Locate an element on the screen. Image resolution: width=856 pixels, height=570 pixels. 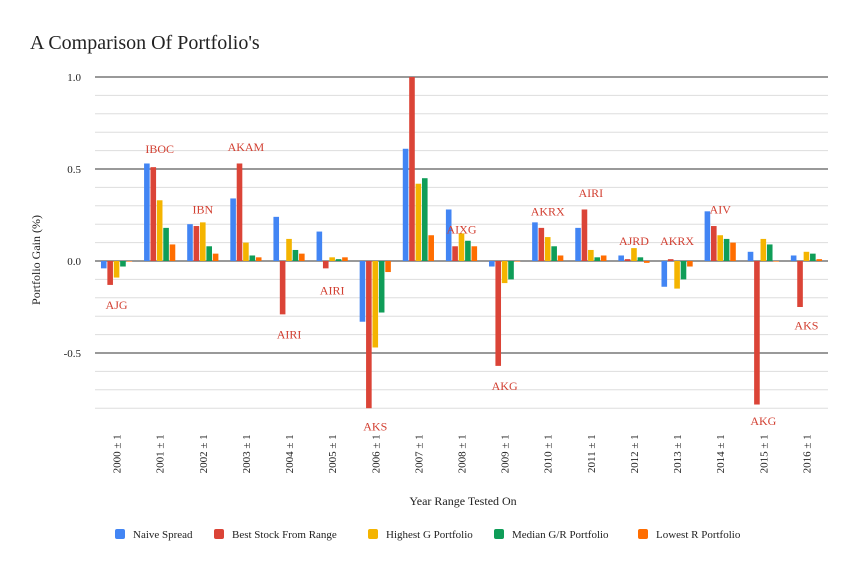
annotation-label: IBN is located at coordinates (202, 209).